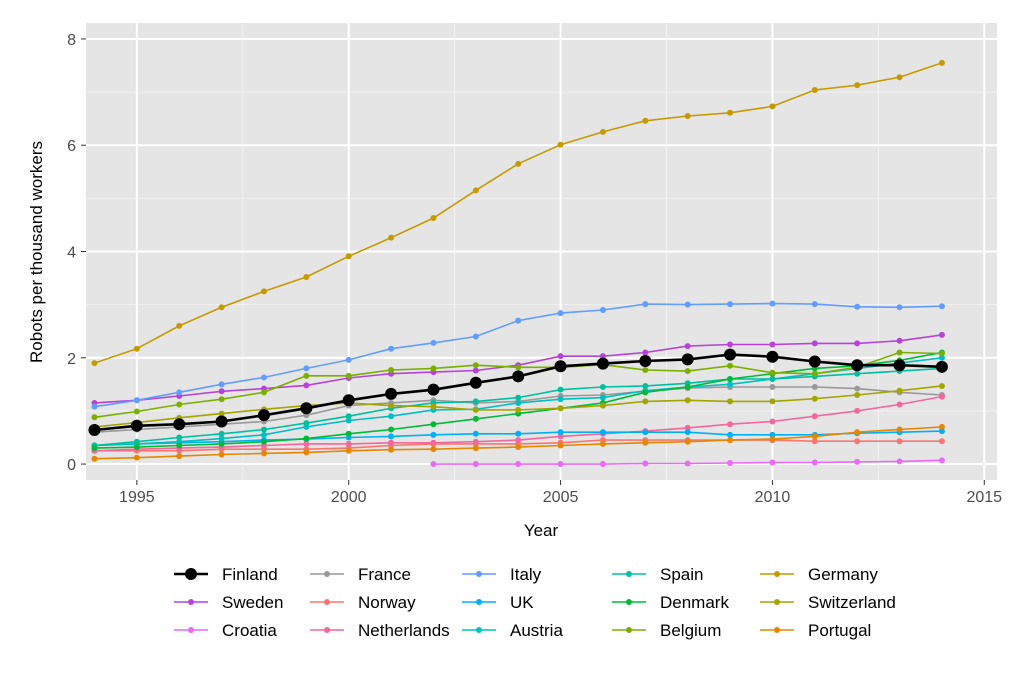  I want to click on legend-label: Denmark, so click(694, 602).